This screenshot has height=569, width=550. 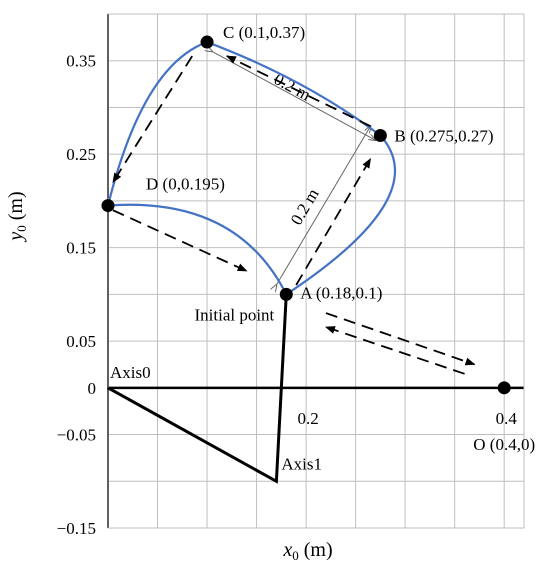 What do you see at coordinates (108, 206) in the screenshot?
I see `point-d-marker` at bounding box center [108, 206].